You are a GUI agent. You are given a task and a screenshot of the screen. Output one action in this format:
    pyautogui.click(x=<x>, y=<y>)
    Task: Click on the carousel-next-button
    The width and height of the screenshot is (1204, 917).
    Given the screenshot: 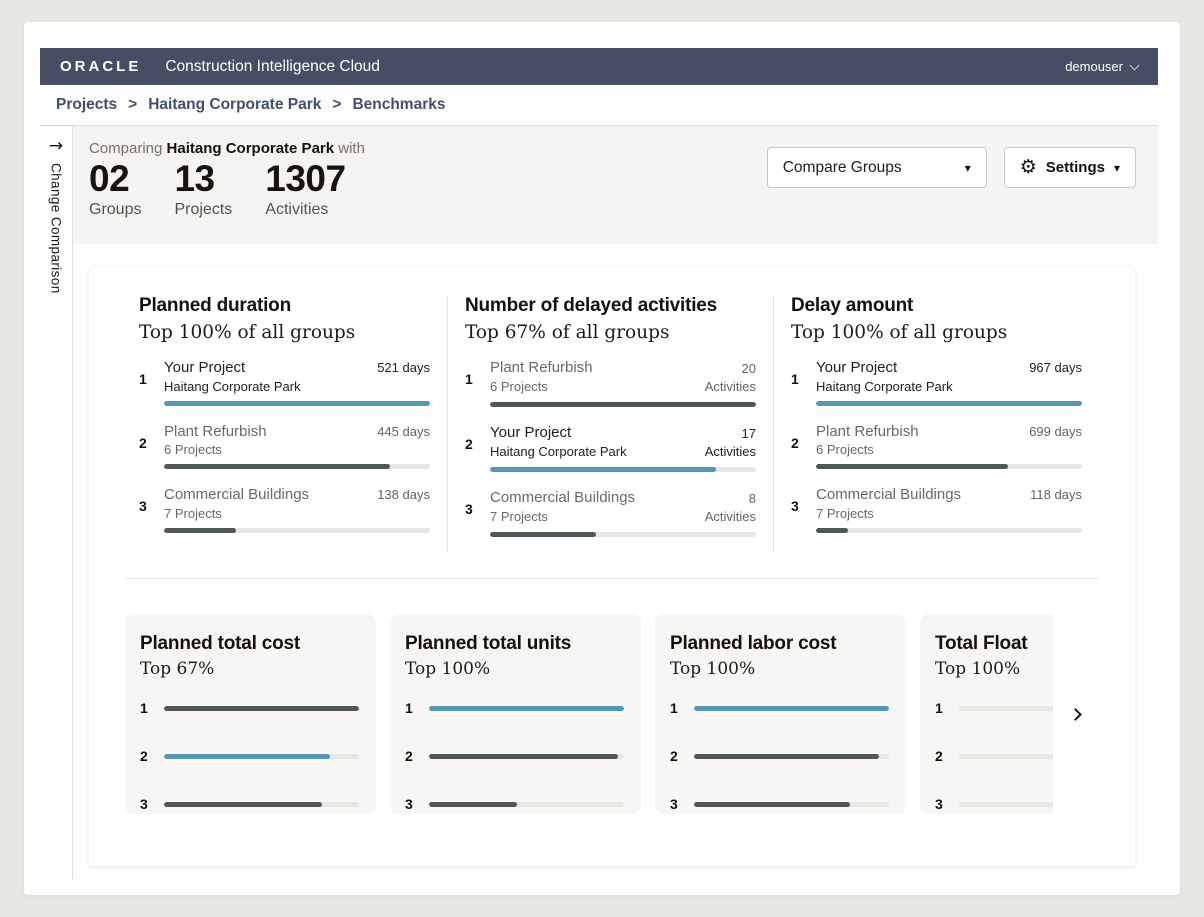 What is the action you would take?
    pyautogui.click(x=1077, y=714)
    